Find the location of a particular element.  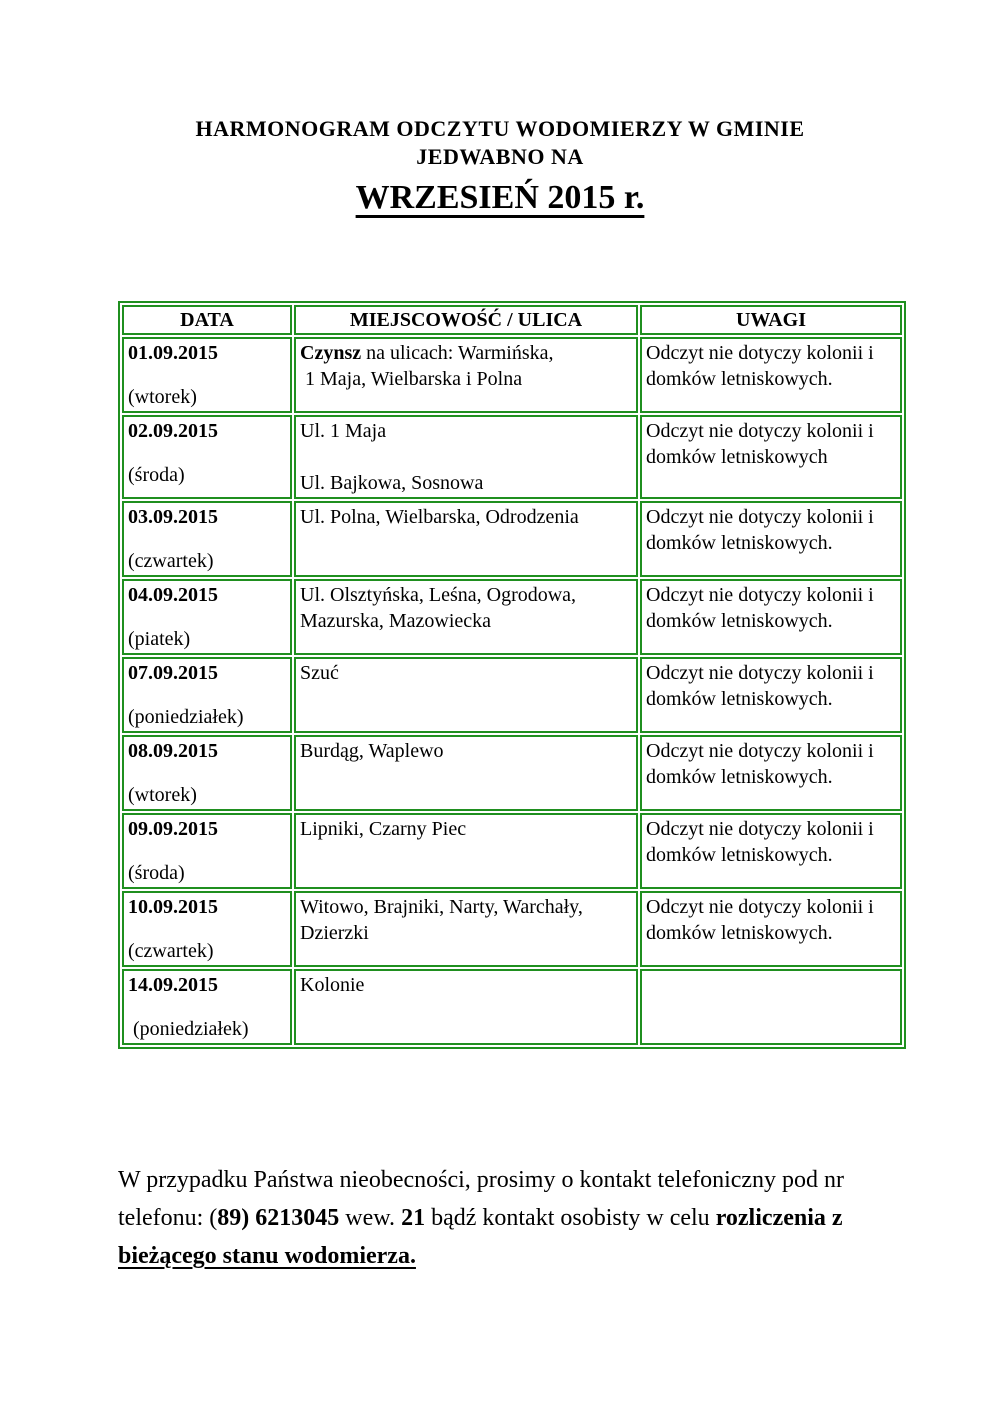

contact-note-segment: bądź kontakt osobisty w celu is located at coordinates (570, 1218).